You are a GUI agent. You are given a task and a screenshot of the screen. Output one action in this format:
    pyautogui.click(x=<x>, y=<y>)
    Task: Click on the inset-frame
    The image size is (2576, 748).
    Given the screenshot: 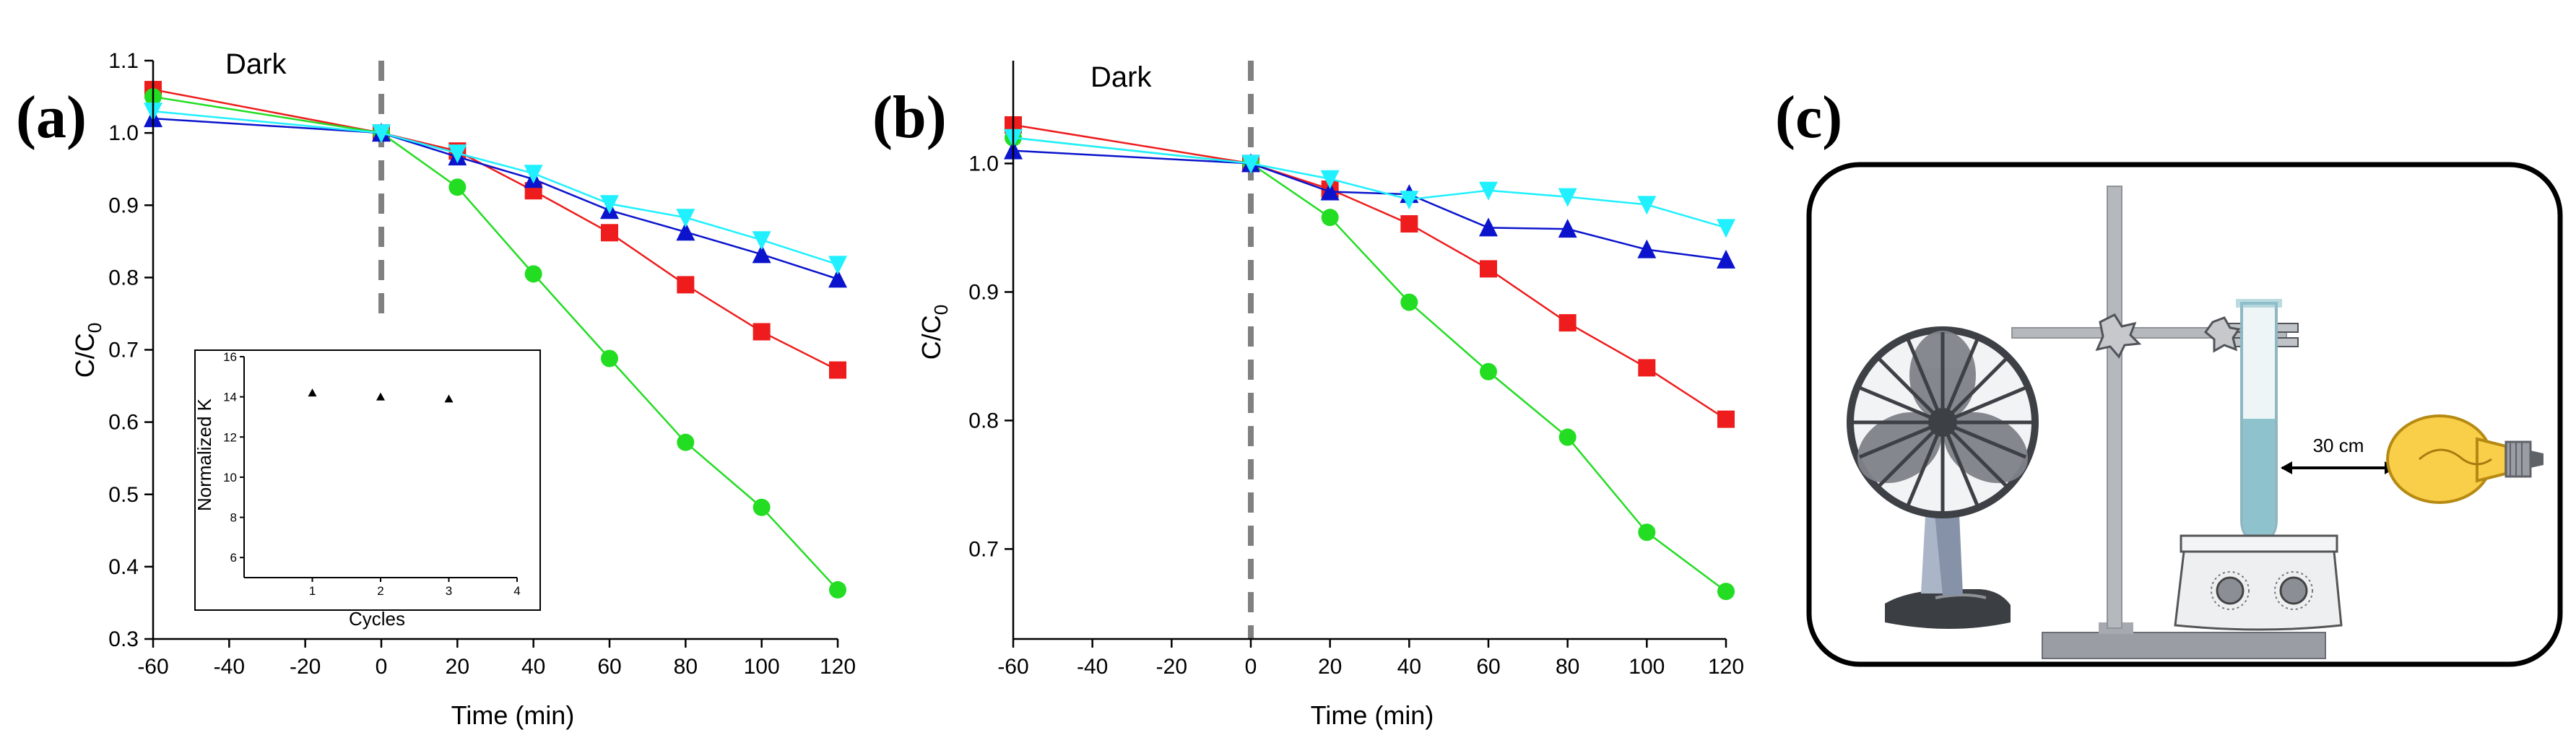 What is the action you would take?
    pyautogui.click(x=367, y=480)
    